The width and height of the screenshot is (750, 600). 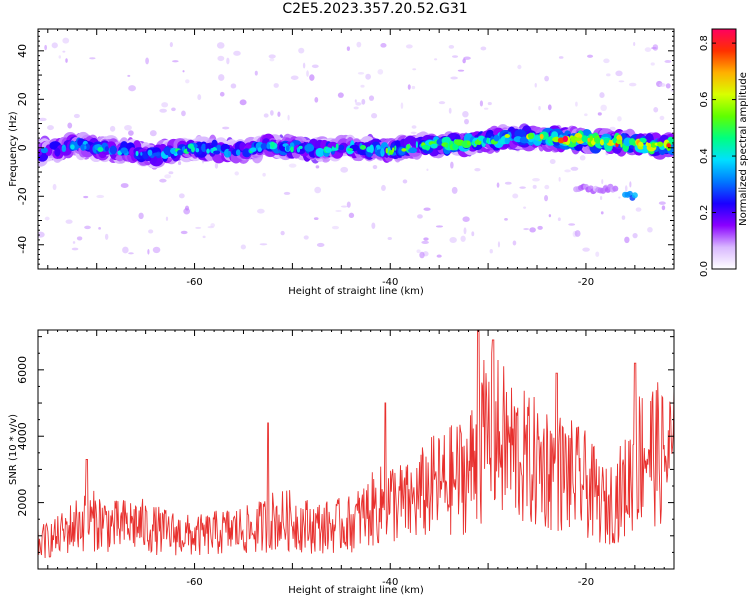 What do you see at coordinates (356, 291) in the screenshot?
I see `x-axis-label: Height of straight line (km)` at bounding box center [356, 291].